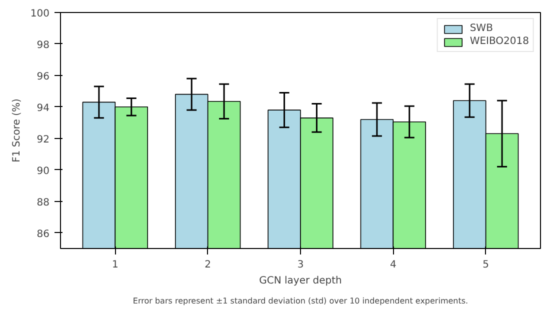  I want to click on legend-label: SWB, so click(481, 28).